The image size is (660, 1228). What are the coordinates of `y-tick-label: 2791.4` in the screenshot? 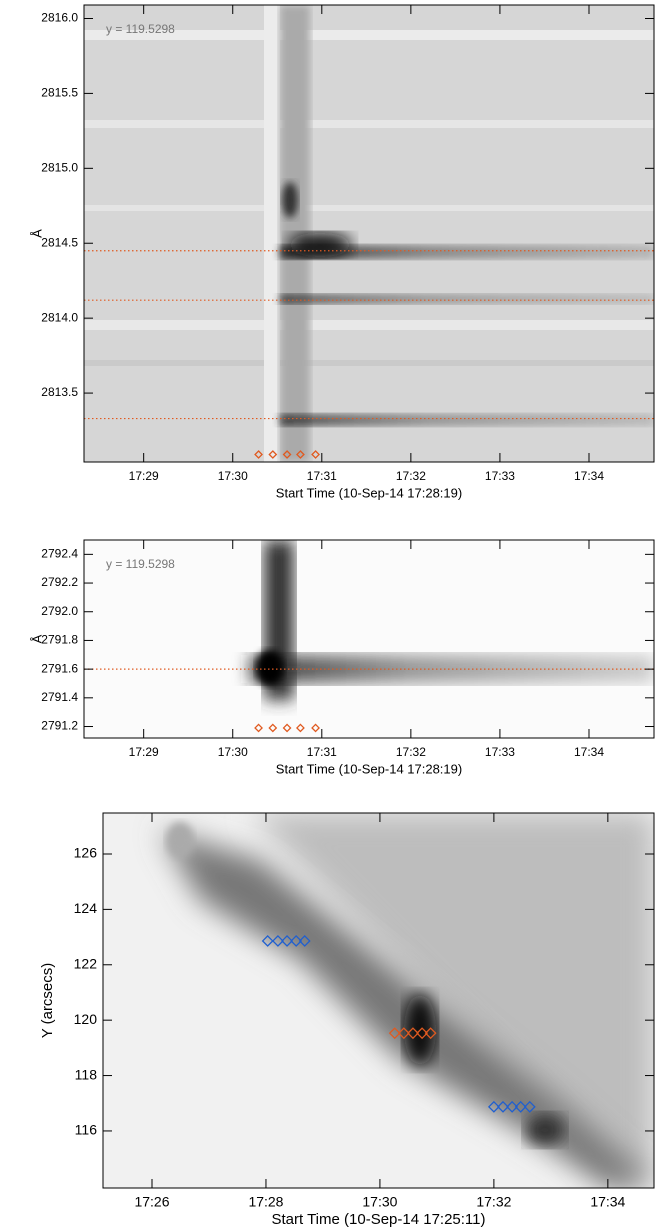 It's located at (59, 697).